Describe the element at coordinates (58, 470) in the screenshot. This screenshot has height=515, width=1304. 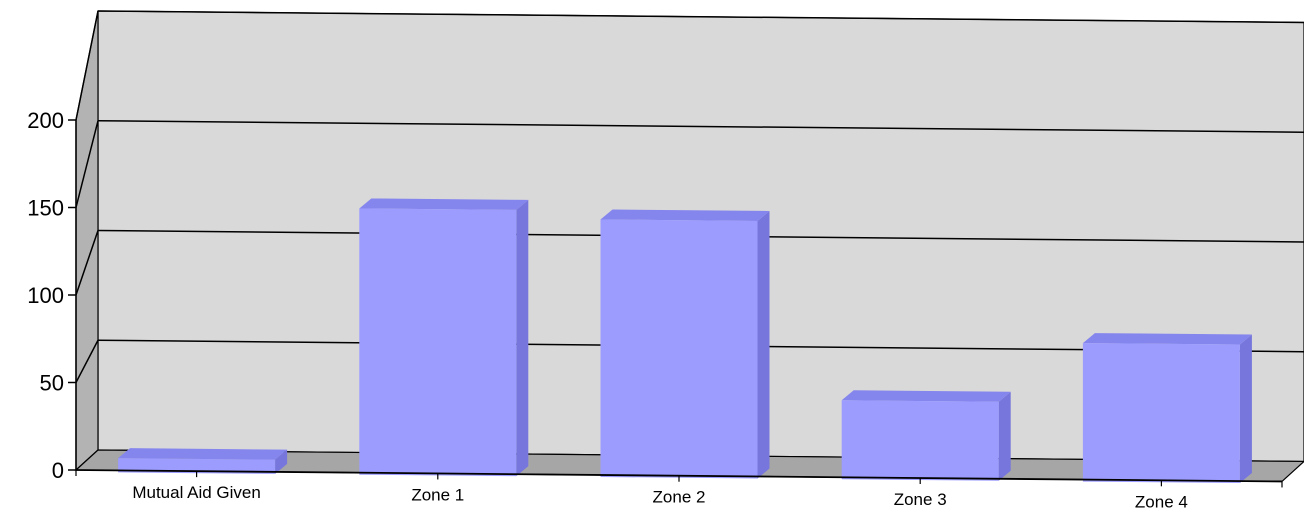
I see `y-tick-label: 0` at that location.